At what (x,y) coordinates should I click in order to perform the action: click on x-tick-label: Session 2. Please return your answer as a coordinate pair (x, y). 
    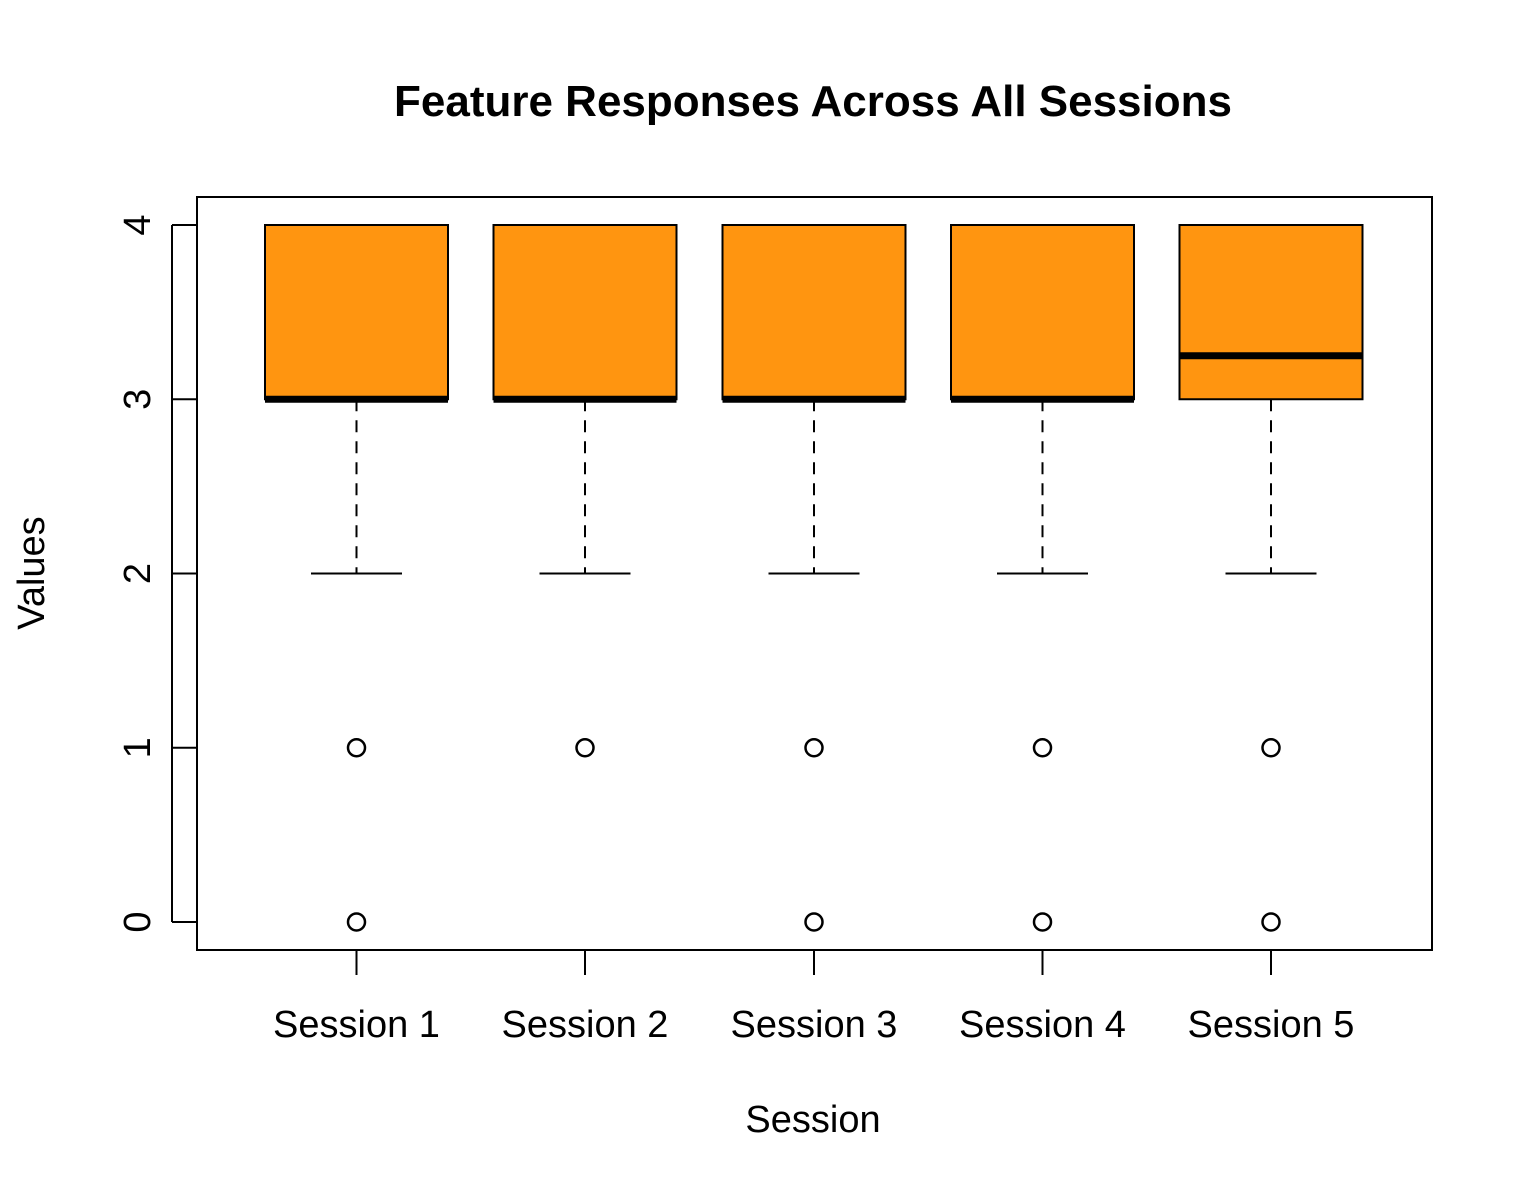
    Looking at the image, I should click on (585, 1025).